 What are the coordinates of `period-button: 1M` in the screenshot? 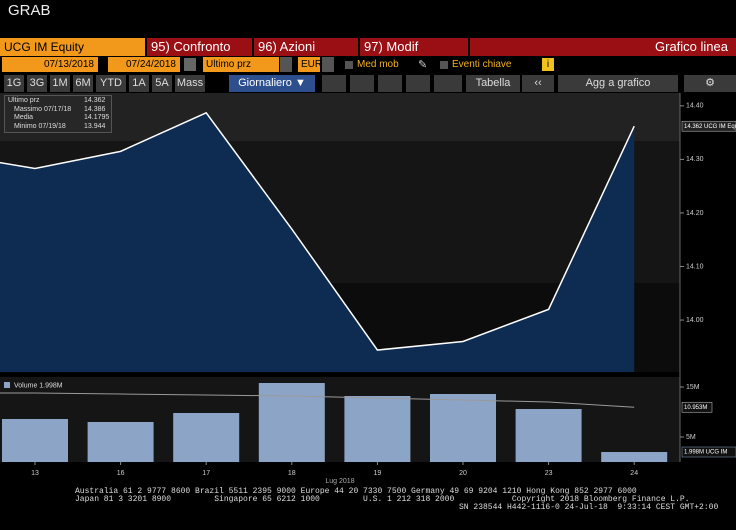 It's located at (60, 83).